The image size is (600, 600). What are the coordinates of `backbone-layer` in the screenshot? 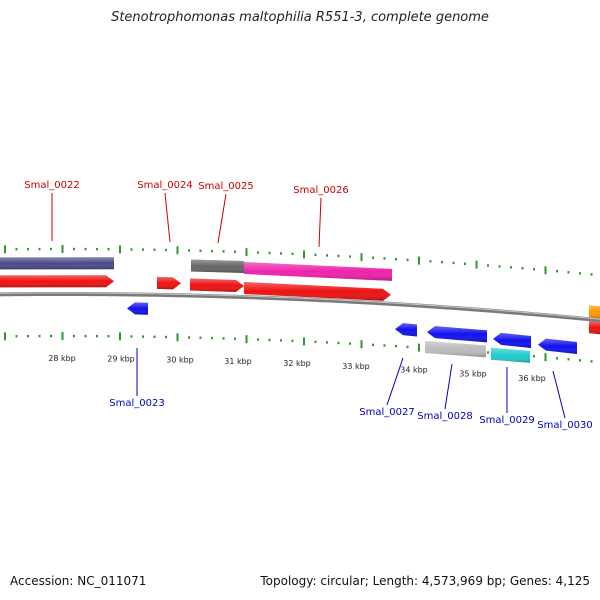 It's located at (300, 307).